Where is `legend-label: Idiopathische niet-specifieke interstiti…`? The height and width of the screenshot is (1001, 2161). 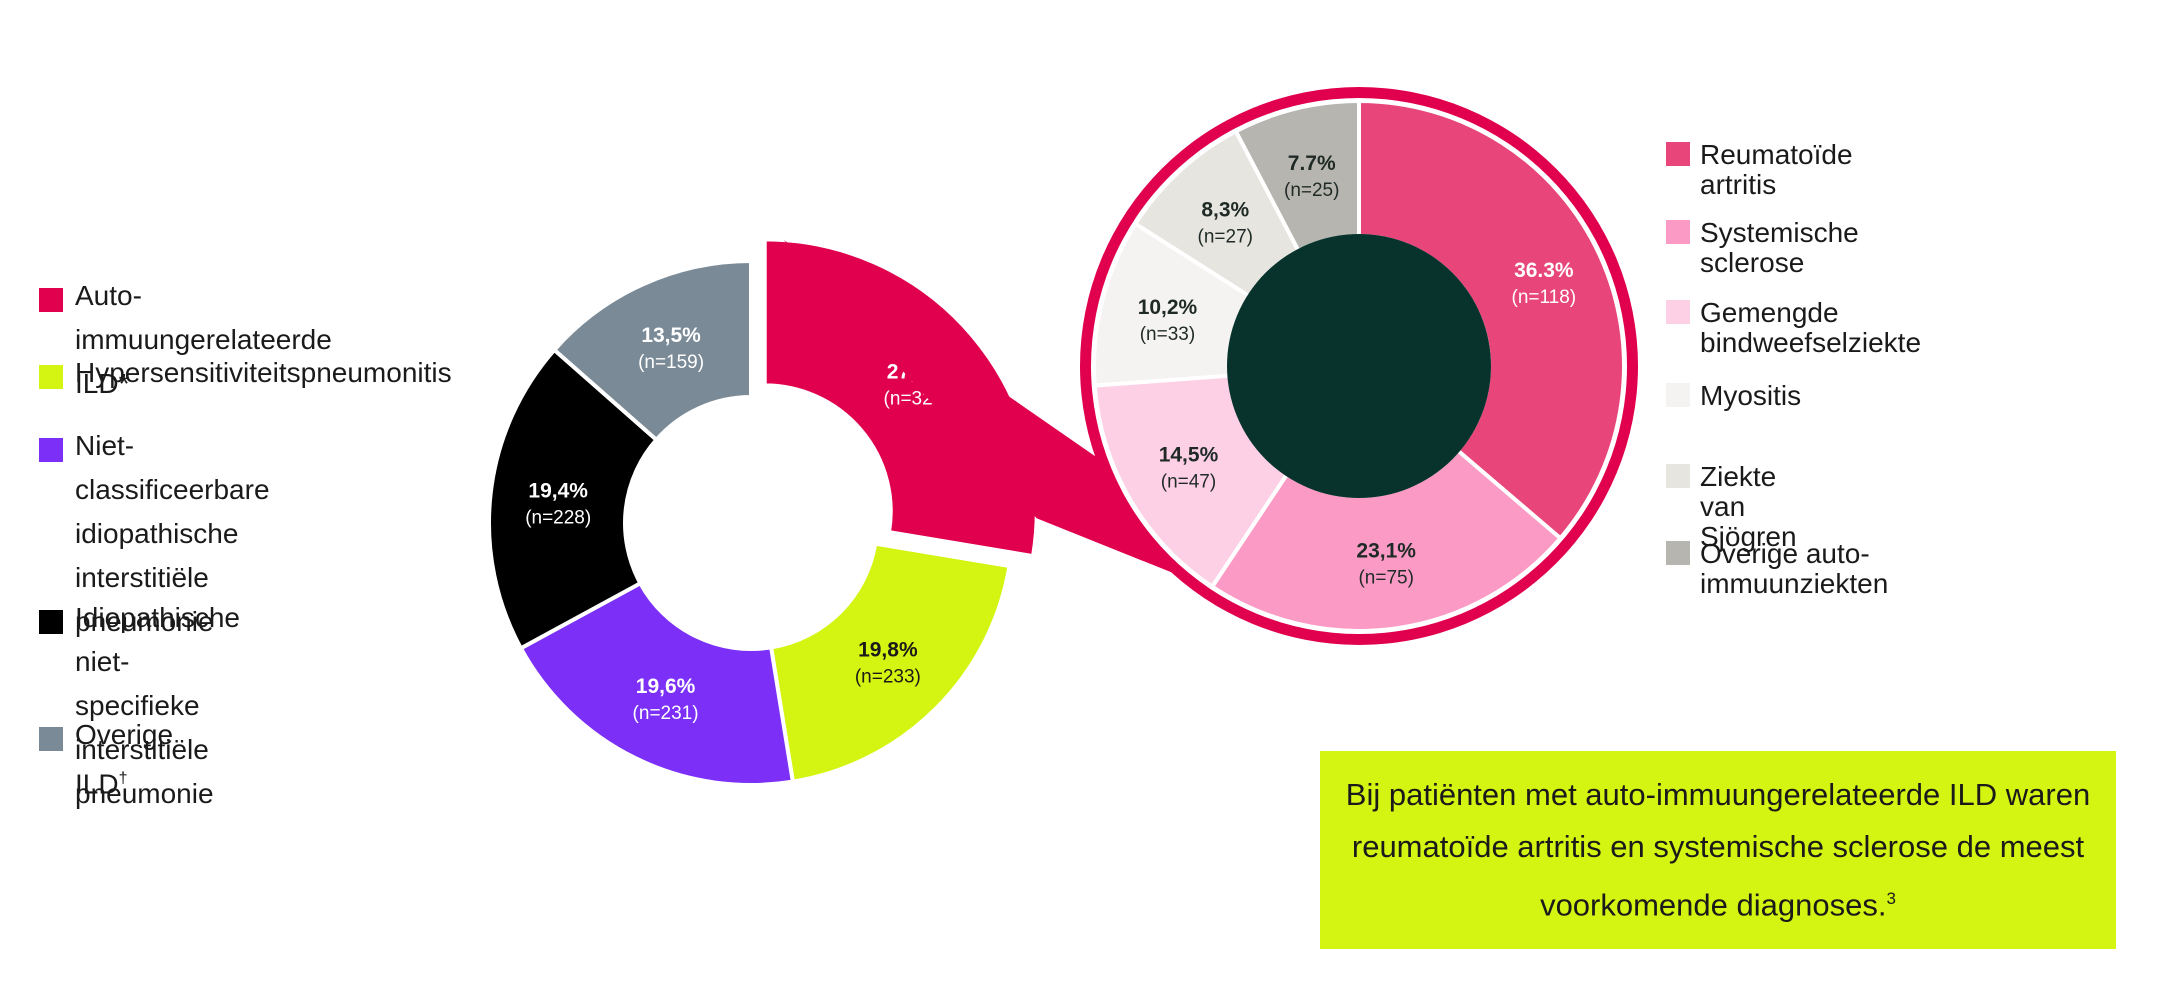
legend-label: Idiopathische niet-specifieke interstiti… is located at coordinates (157, 706).